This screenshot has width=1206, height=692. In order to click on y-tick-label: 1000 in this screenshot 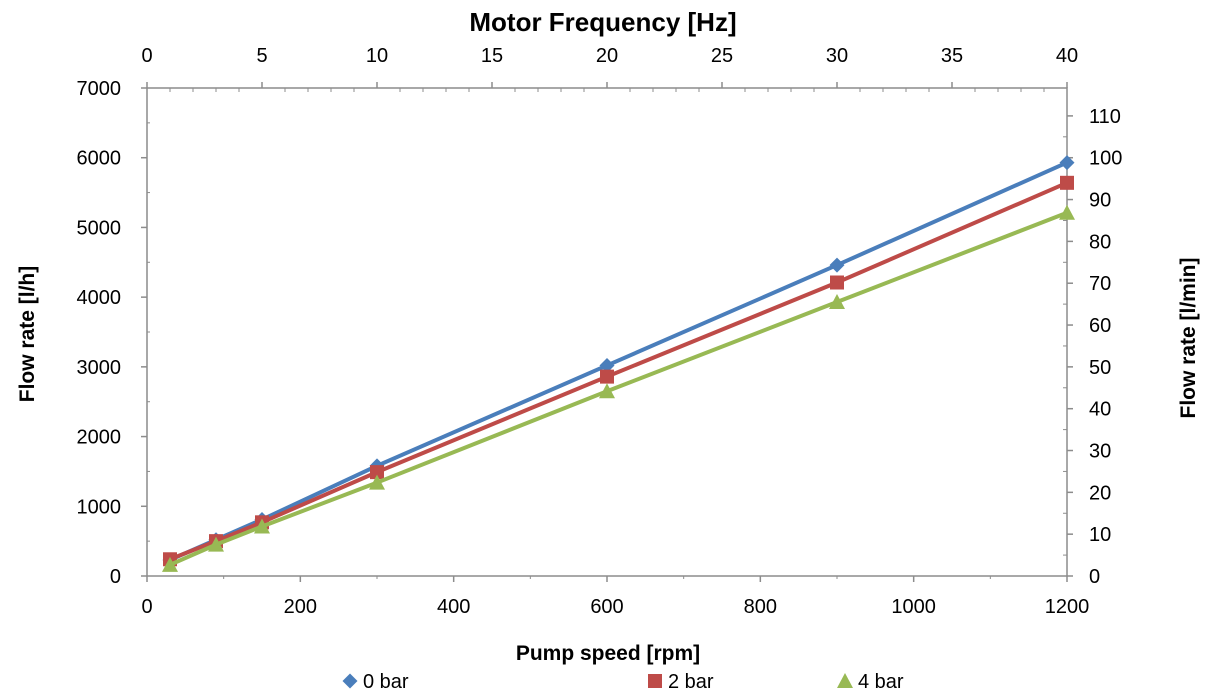, I will do `click(99, 507)`.